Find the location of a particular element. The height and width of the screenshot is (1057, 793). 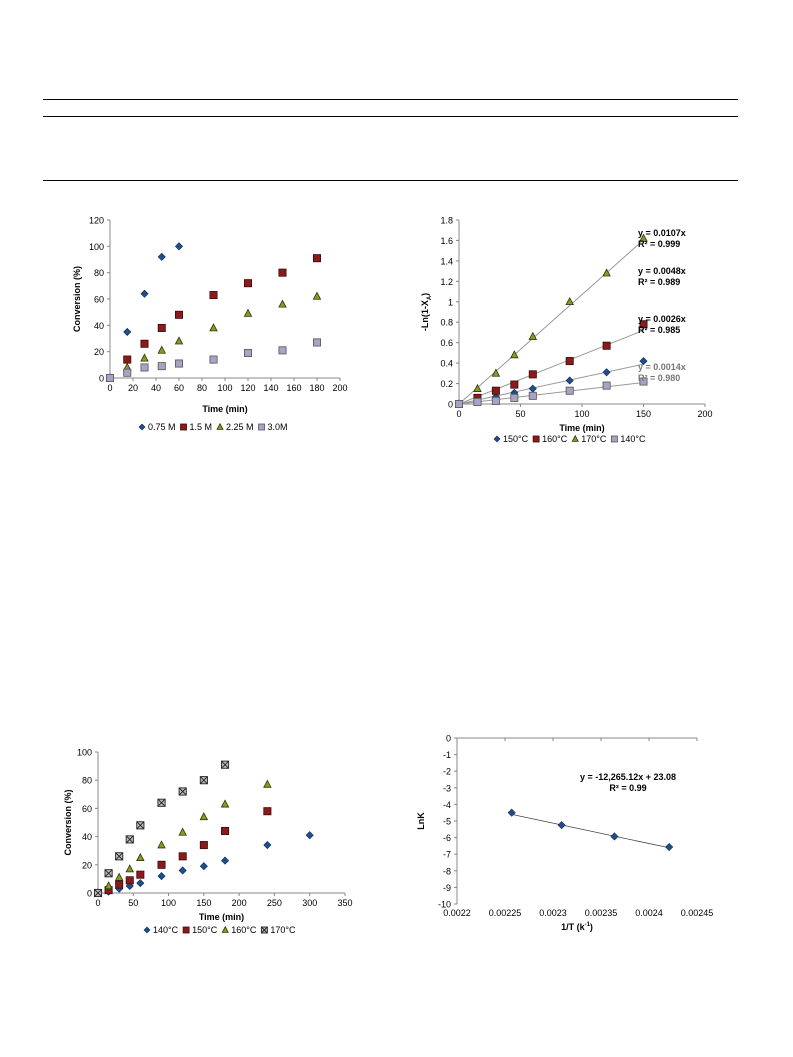

top-rule is located at coordinates (390, 99).